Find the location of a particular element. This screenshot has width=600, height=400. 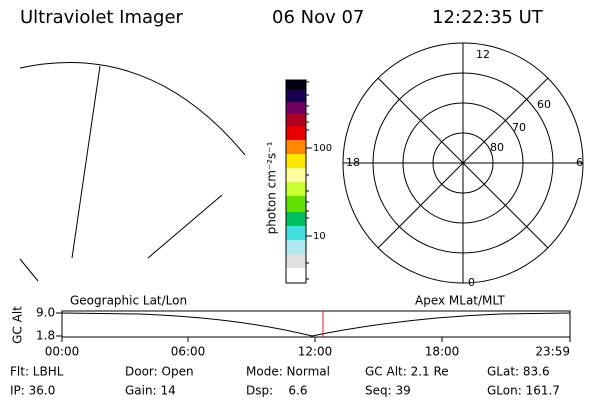

time-label: 18:00 is located at coordinates (442, 352).